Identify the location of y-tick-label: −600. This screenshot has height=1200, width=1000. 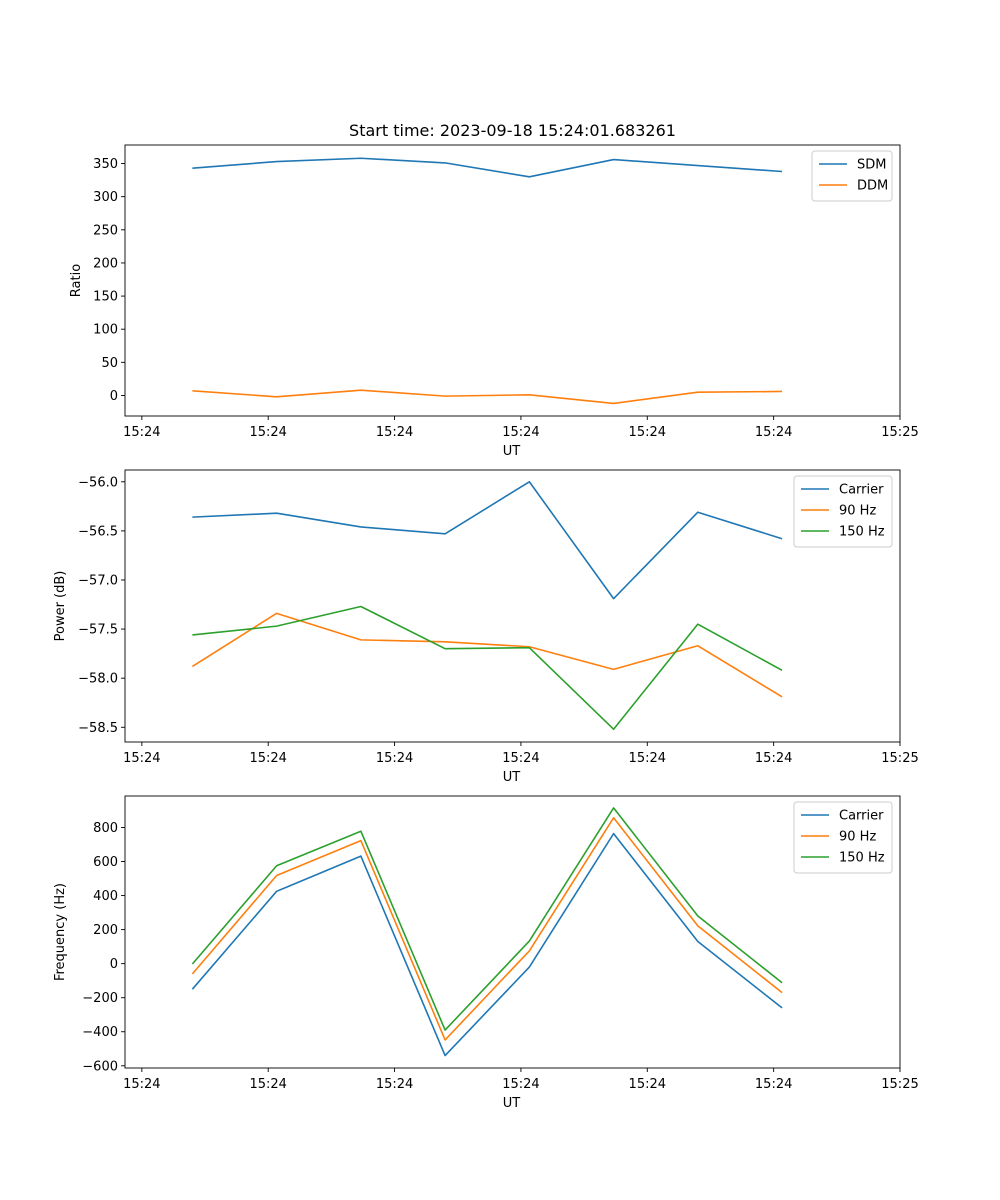
(100, 1066).